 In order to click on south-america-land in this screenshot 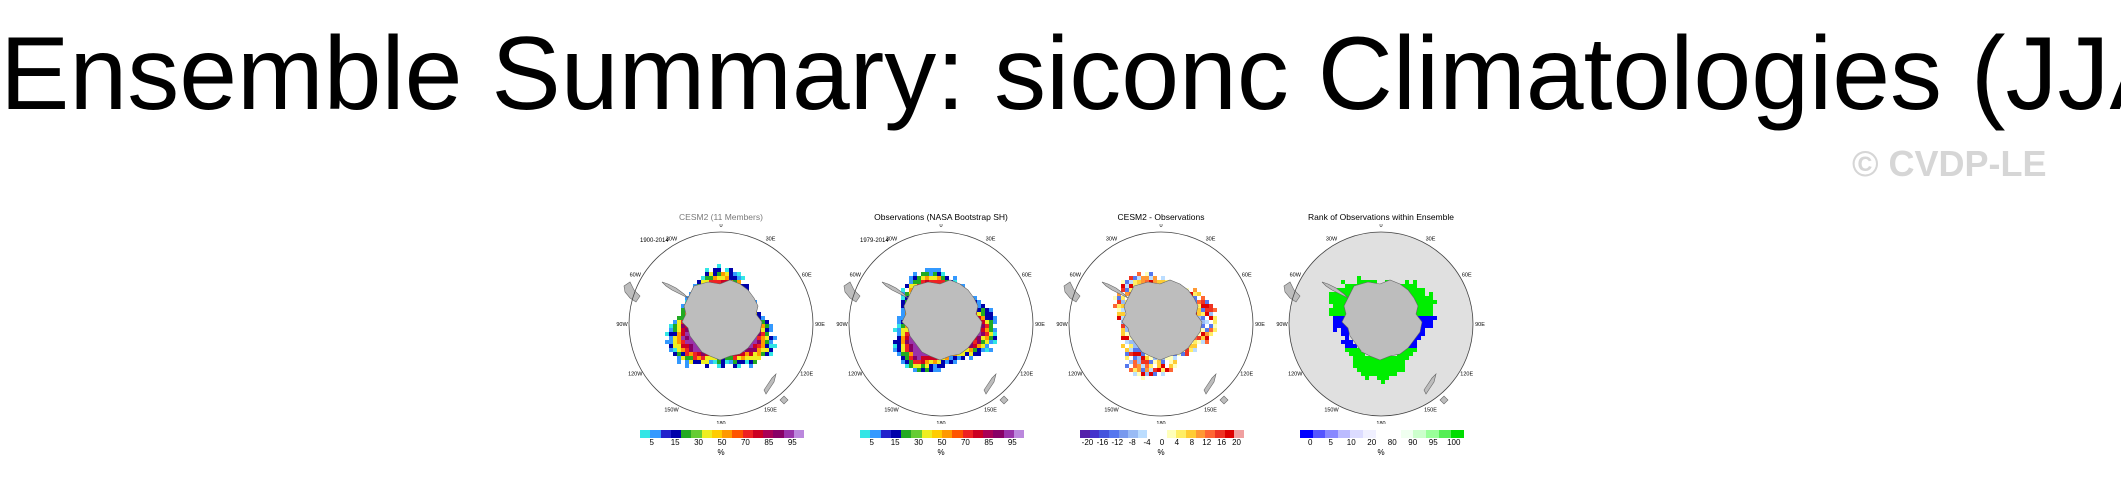, I will do `click(852, 292)`.